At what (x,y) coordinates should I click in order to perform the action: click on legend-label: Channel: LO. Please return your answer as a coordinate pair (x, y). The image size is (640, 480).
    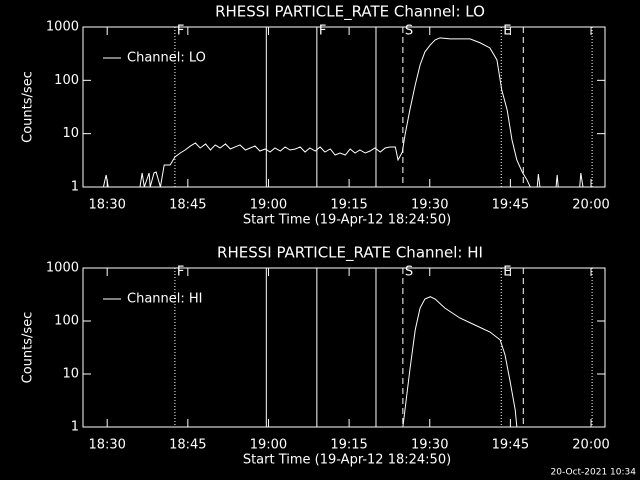
    Looking at the image, I should click on (166, 58).